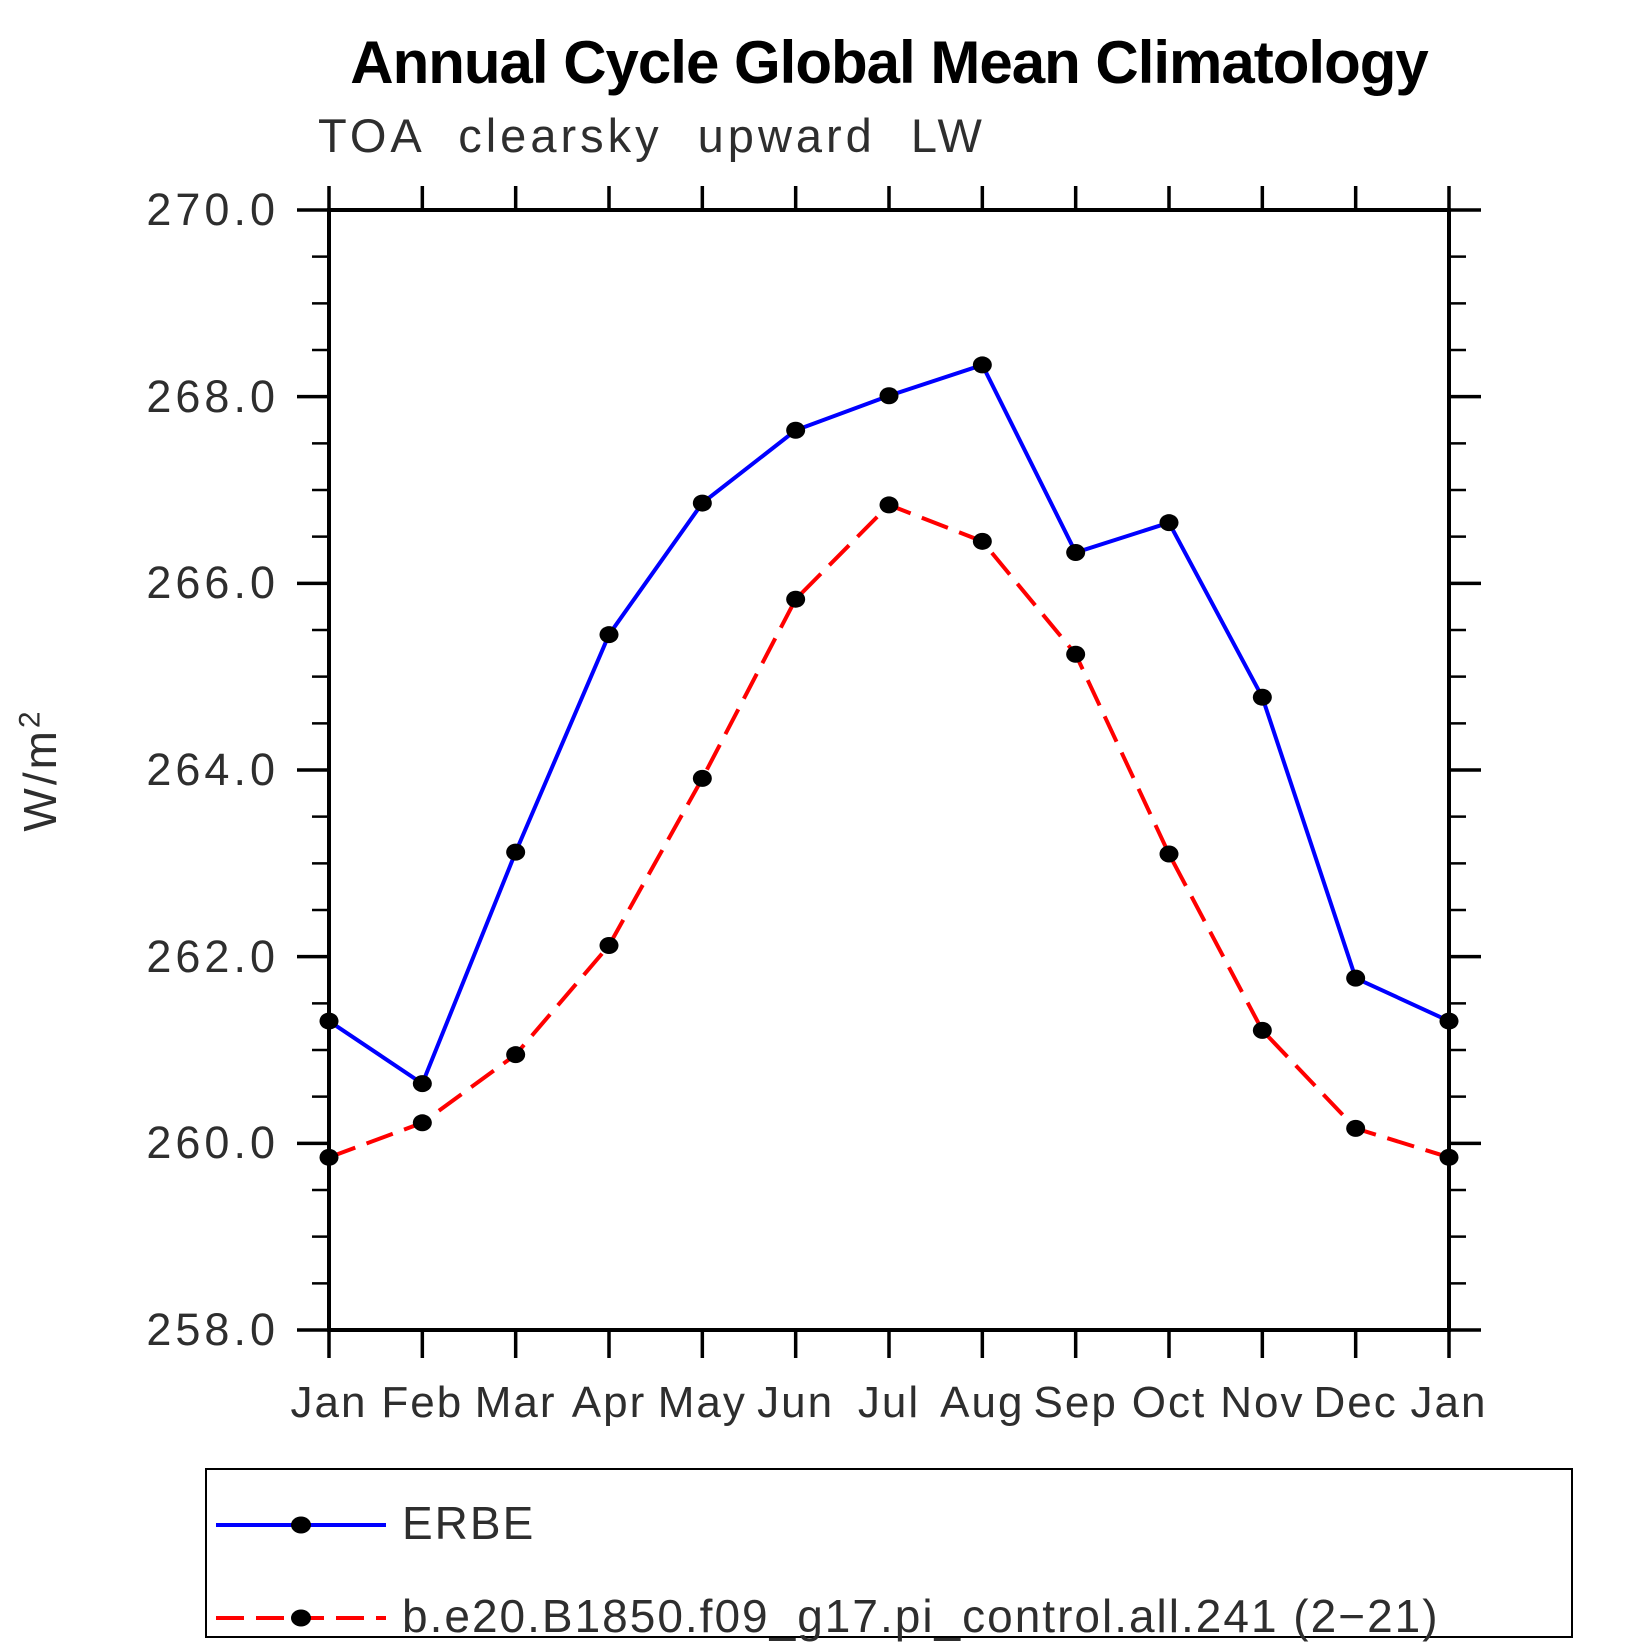 The width and height of the screenshot is (1647, 1647). I want to click on y-tick-label: 260.0, so click(212, 1143).